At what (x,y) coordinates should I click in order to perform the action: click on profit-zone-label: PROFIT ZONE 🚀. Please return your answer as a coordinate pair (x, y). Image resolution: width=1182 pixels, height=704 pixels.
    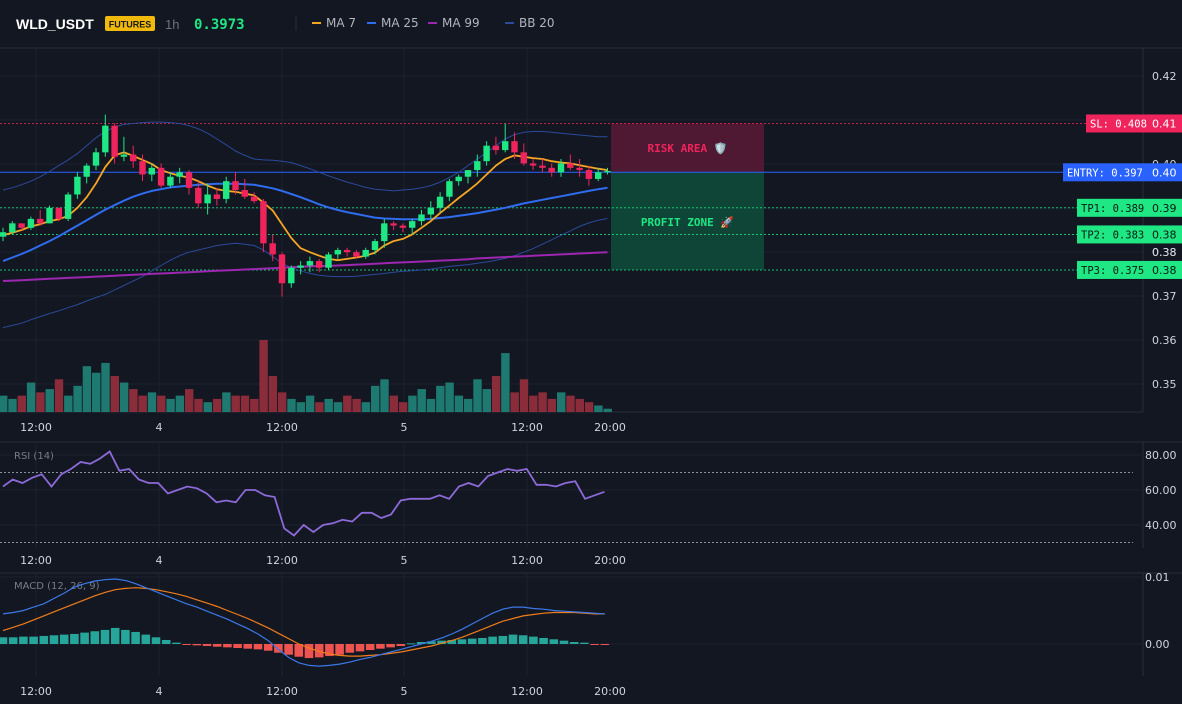
    Looking at the image, I should click on (687, 222).